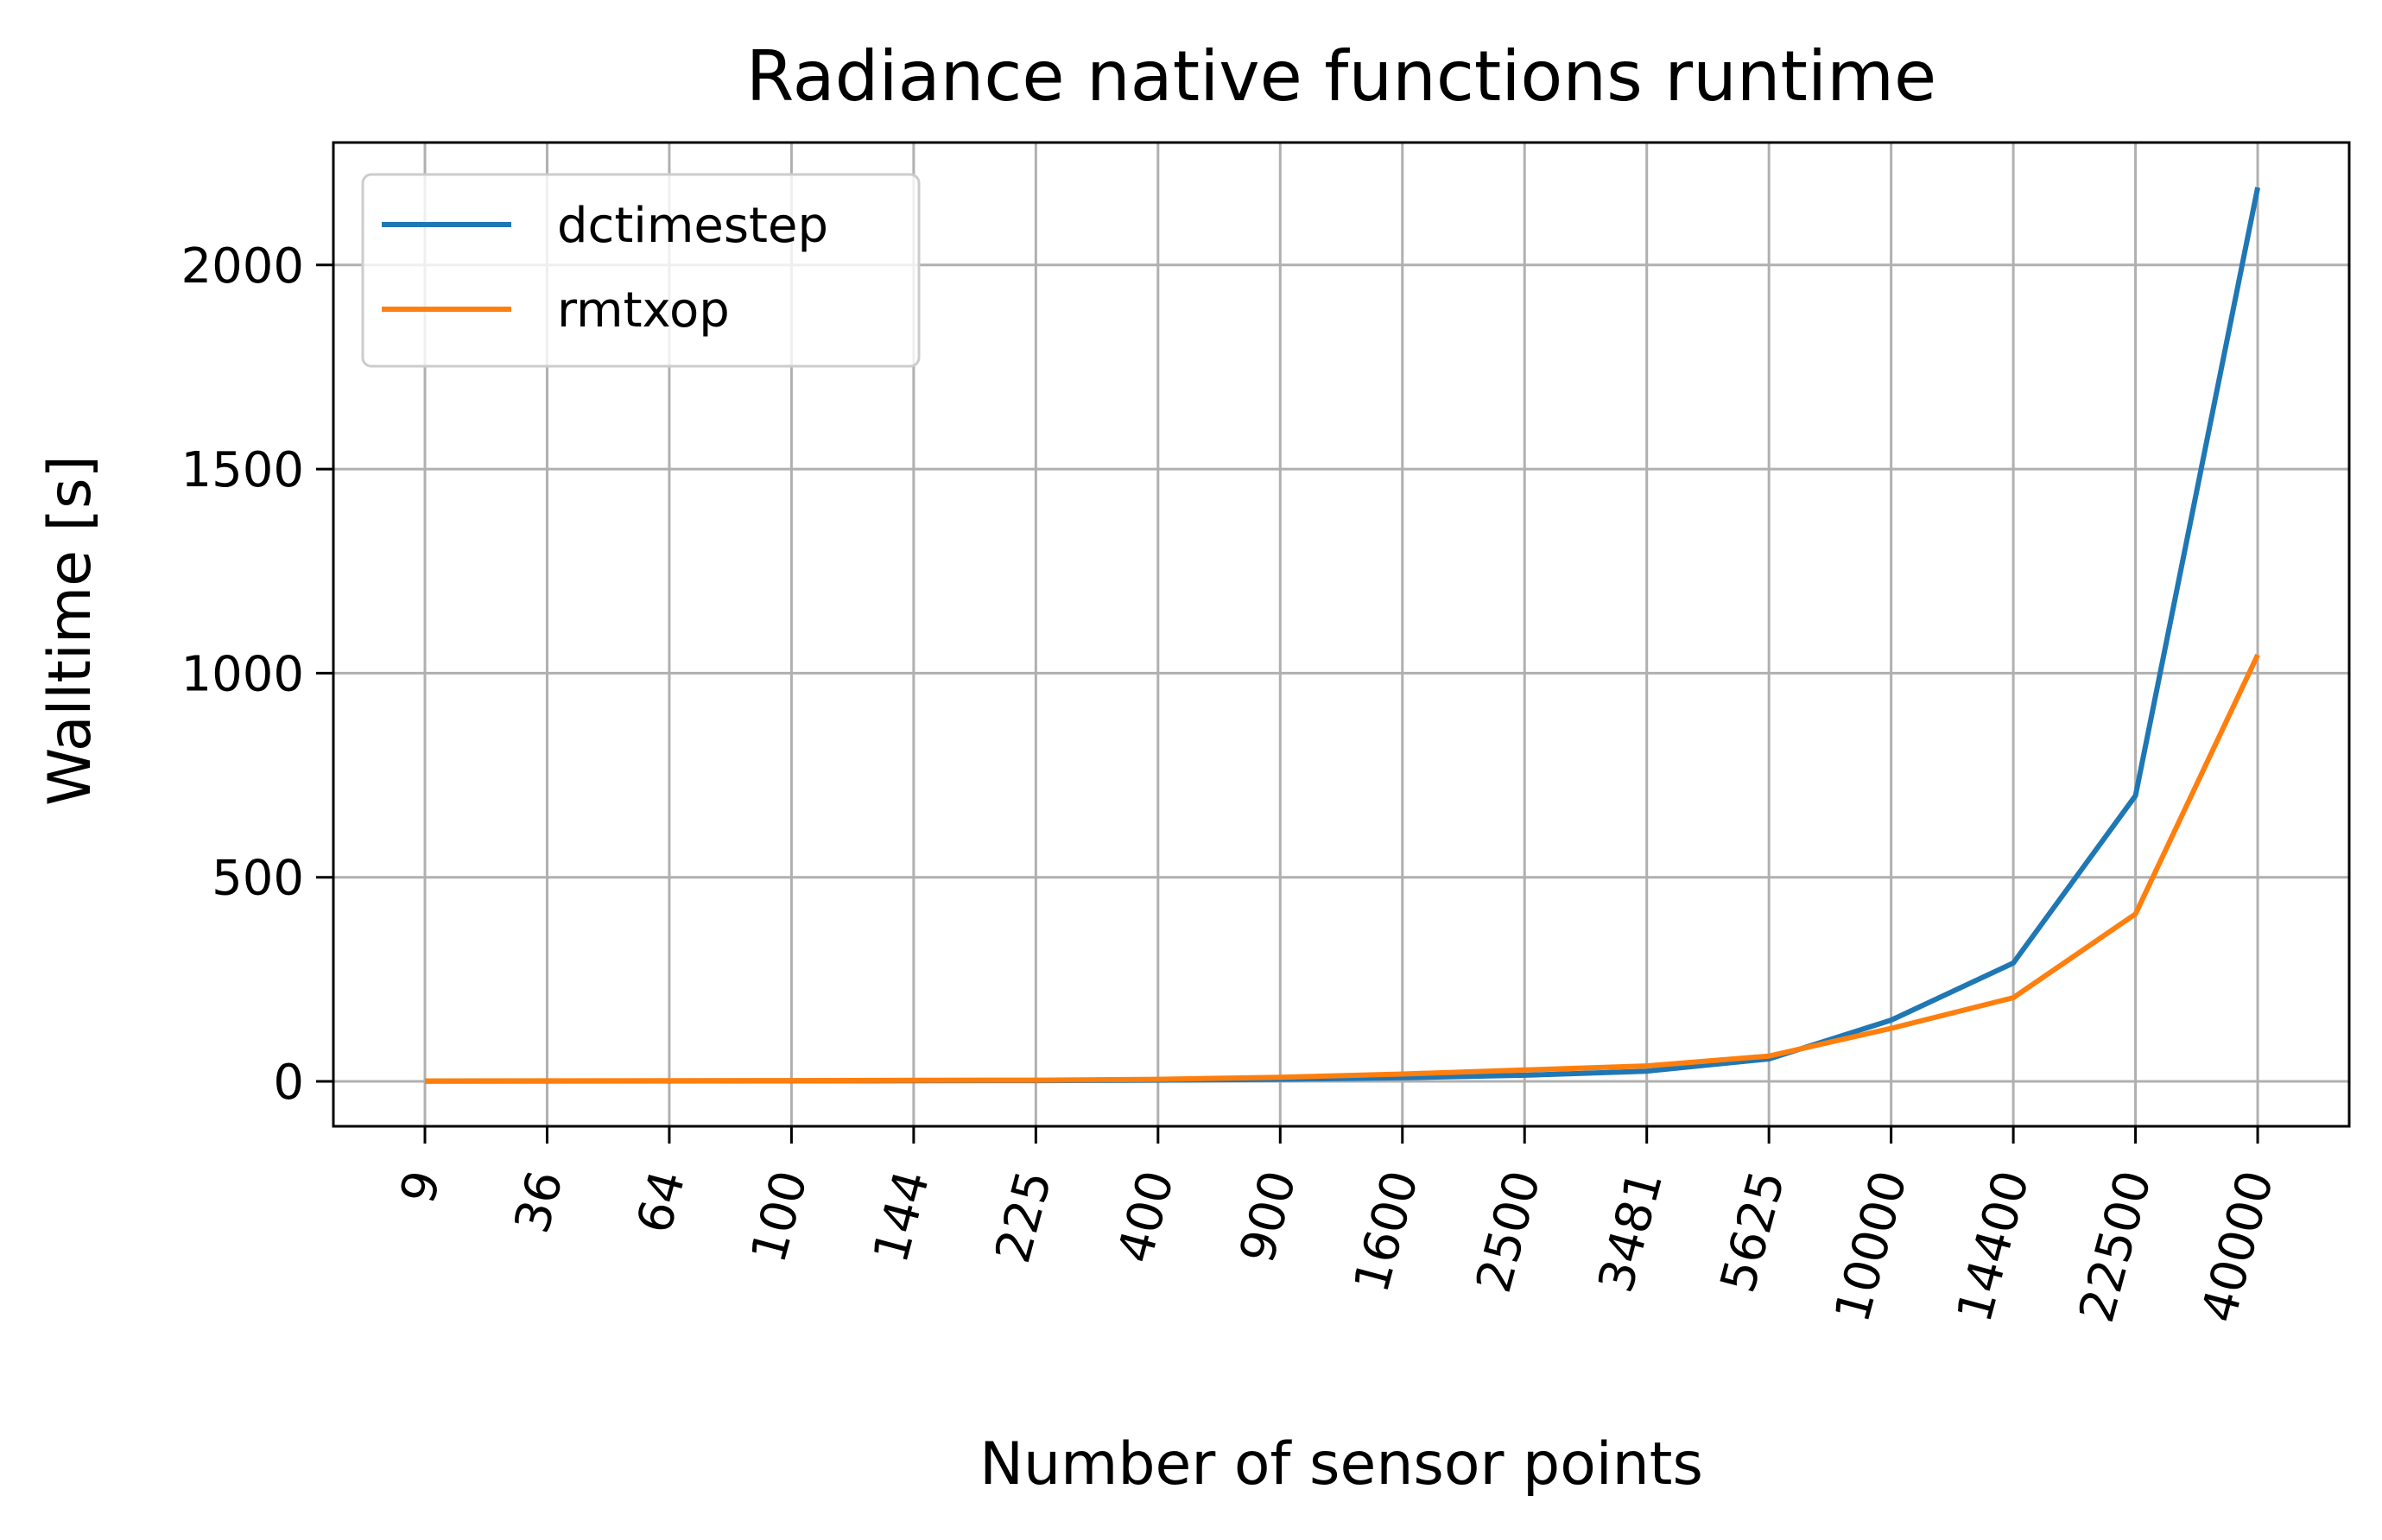 The image size is (2382, 1540). What do you see at coordinates (641, 270) in the screenshot?
I see `legend: dctimestep rmtxop` at bounding box center [641, 270].